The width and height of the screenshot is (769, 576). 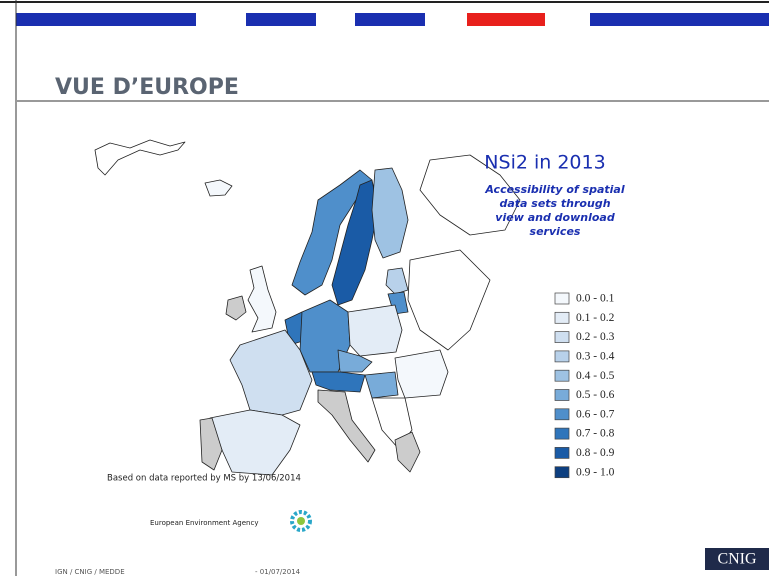 I want to click on legend-label: 0.5 - 0.6, so click(x=595, y=395).